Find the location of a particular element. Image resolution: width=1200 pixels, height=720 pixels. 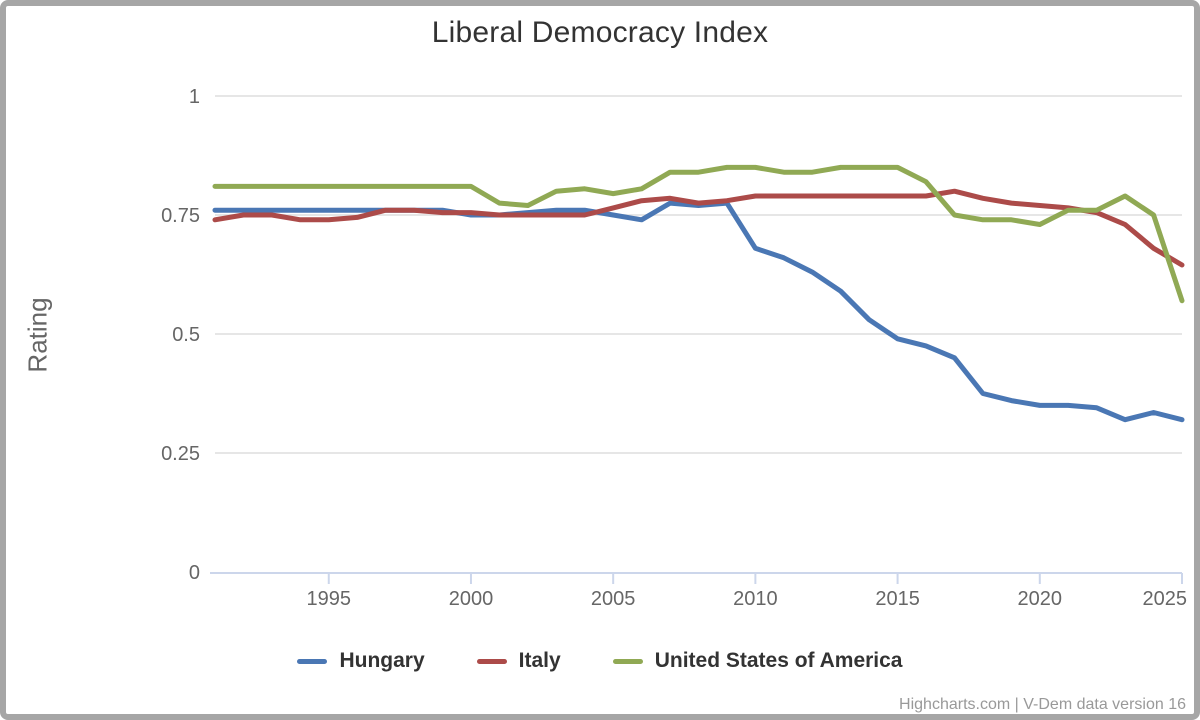

x-tick-label: 2010 is located at coordinates (755, 599).